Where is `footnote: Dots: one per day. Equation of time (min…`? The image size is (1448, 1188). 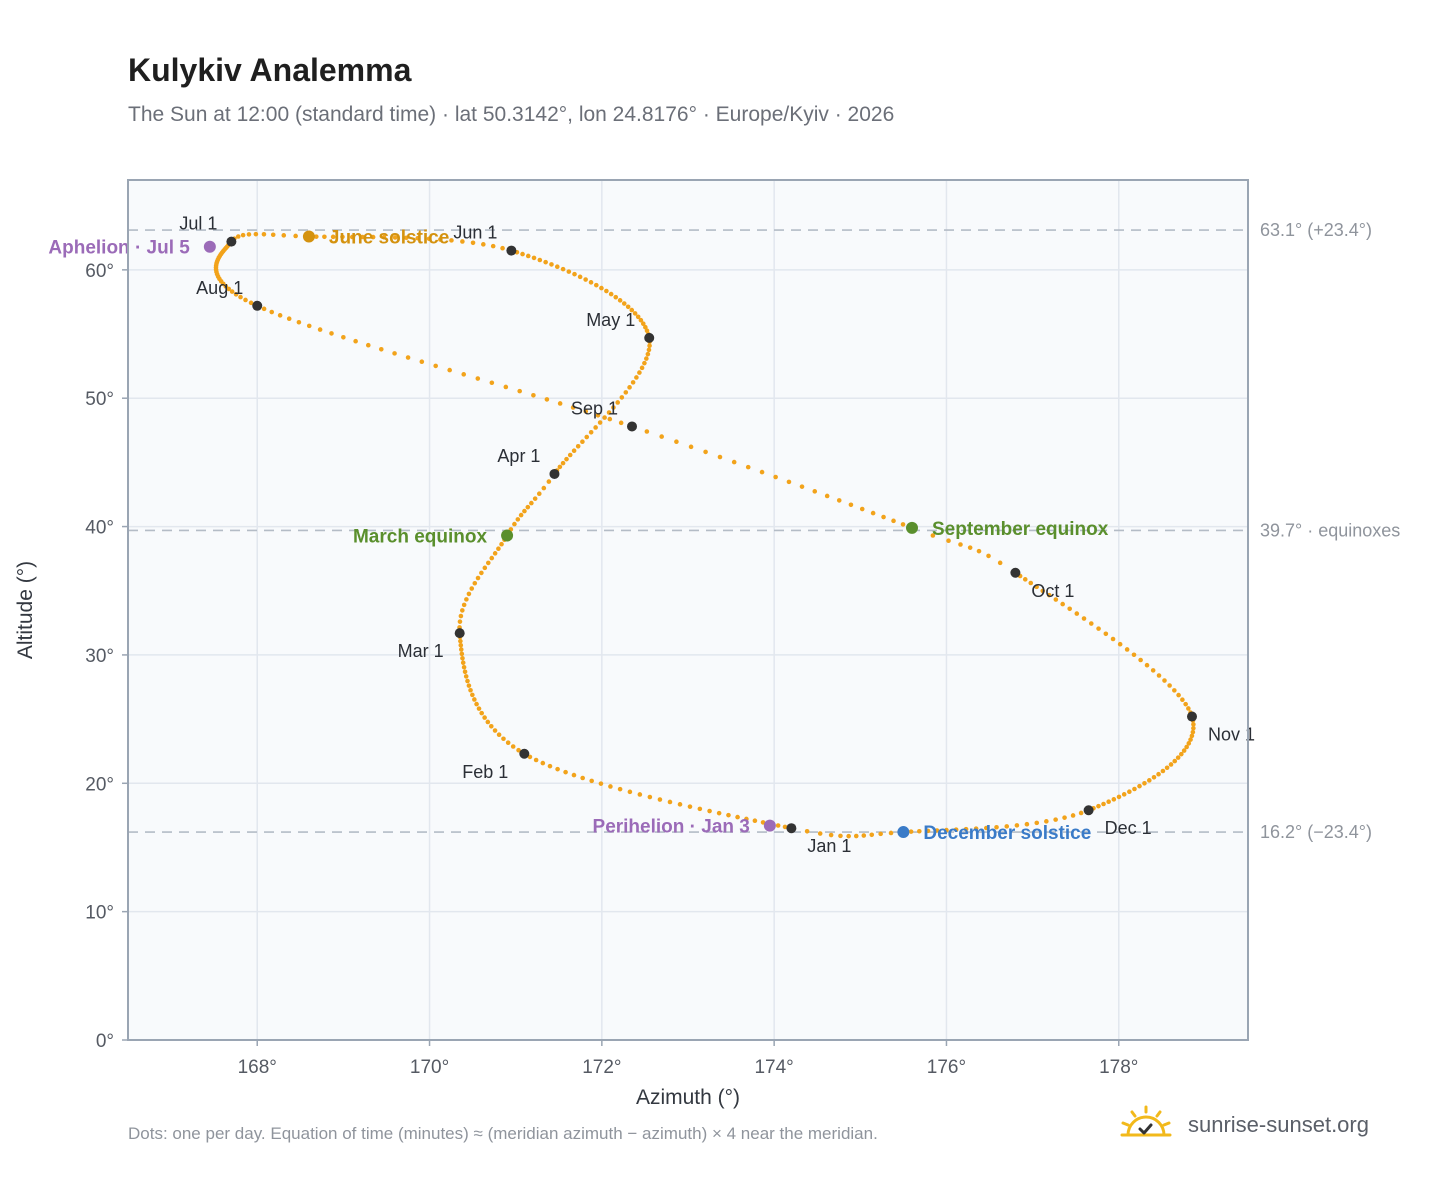
footnote: Dots: one per day. Equation of time (min… is located at coordinates (503, 1133).